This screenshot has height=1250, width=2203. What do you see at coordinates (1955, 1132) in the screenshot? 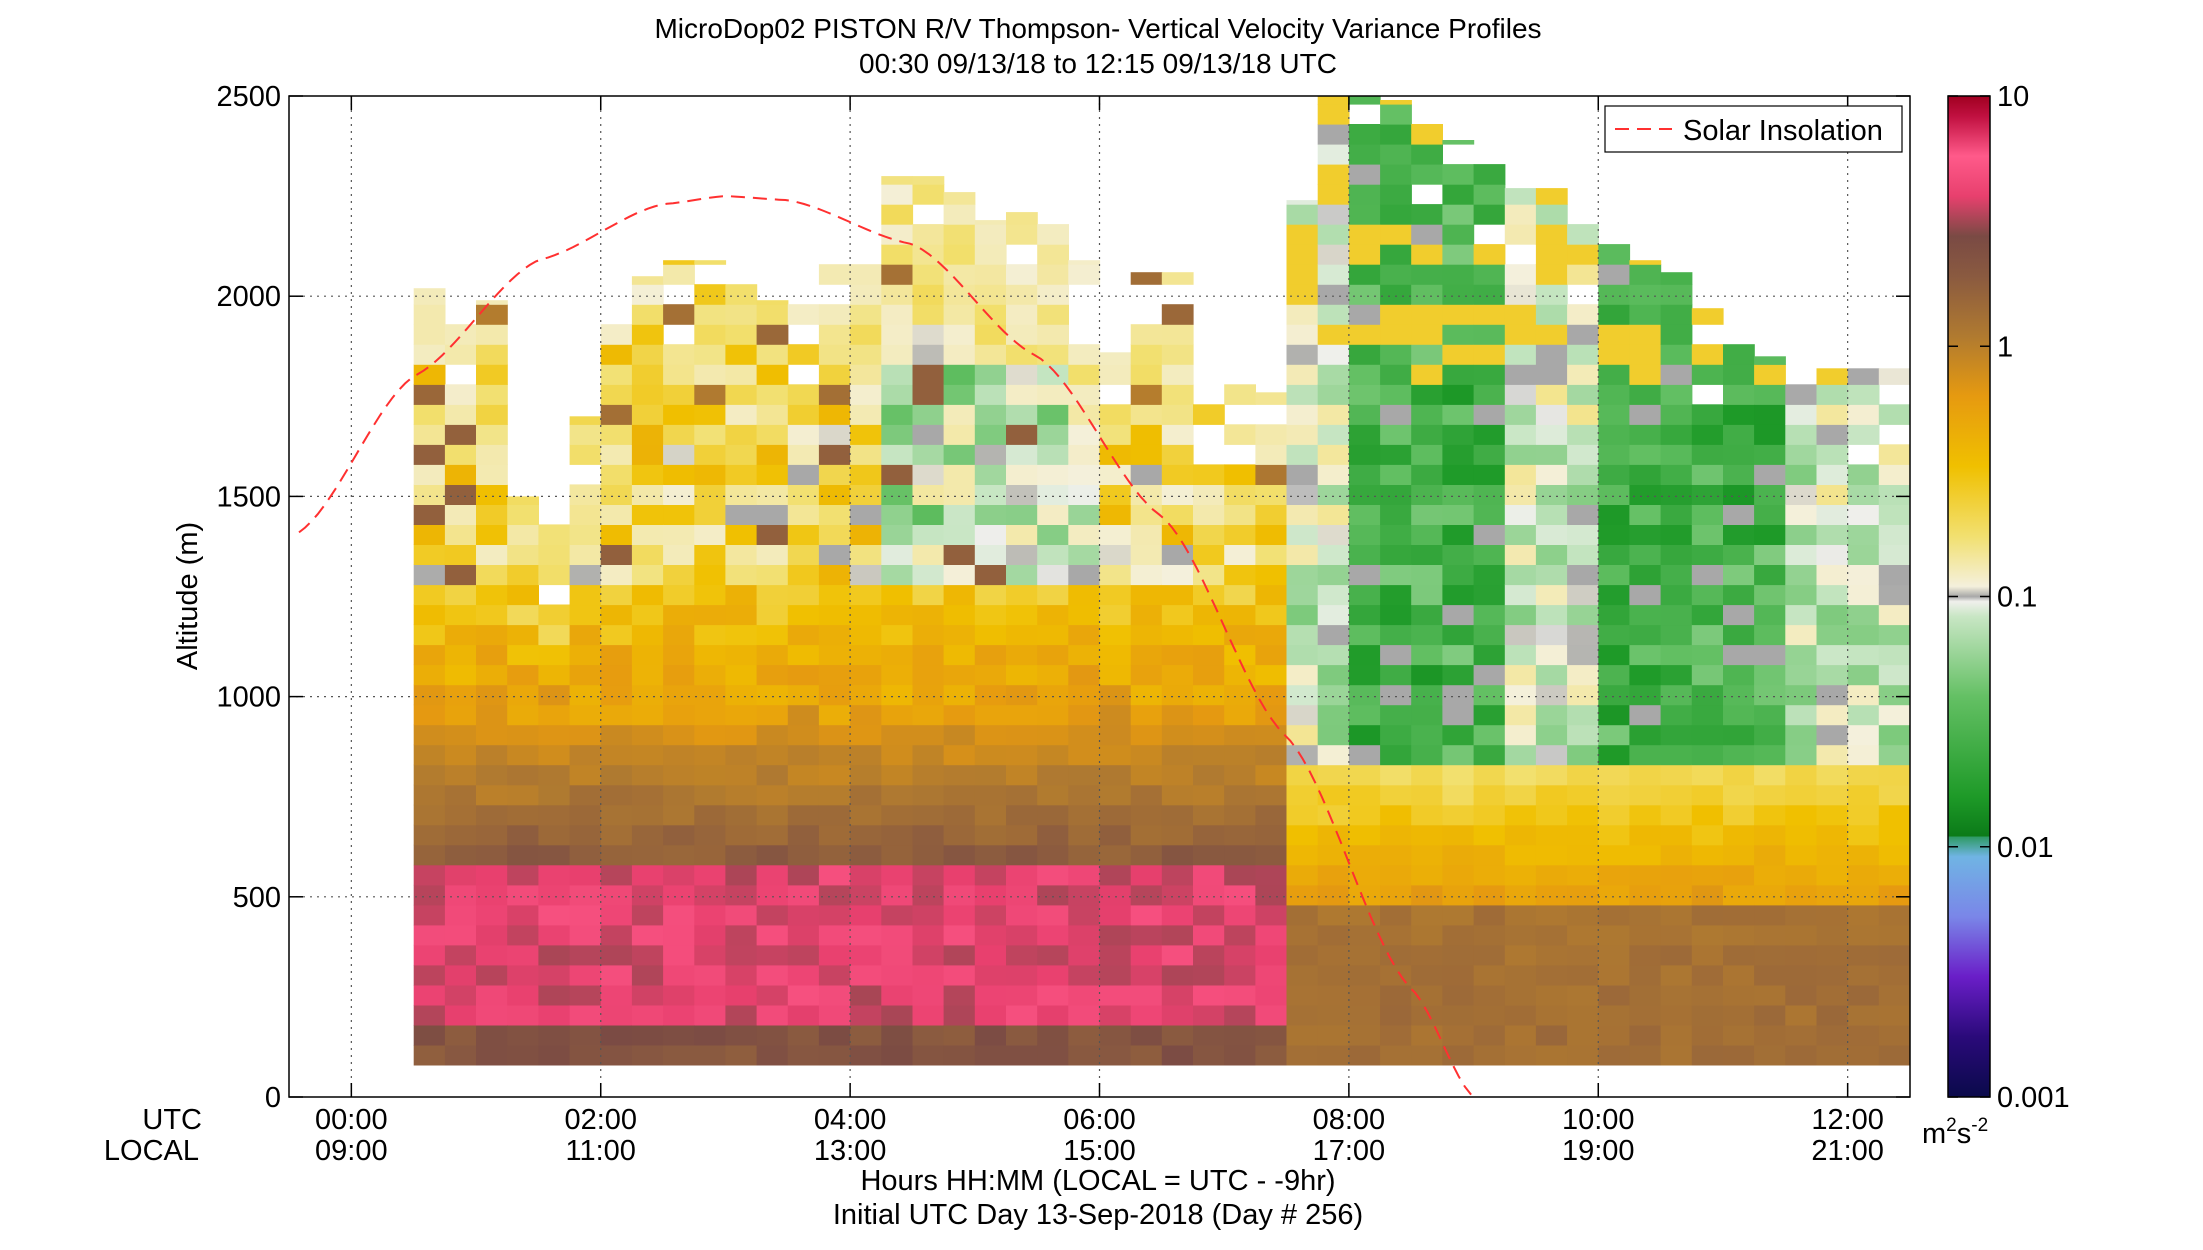
I see `colorbar-unit: m2s-2` at bounding box center [1955, 1132].